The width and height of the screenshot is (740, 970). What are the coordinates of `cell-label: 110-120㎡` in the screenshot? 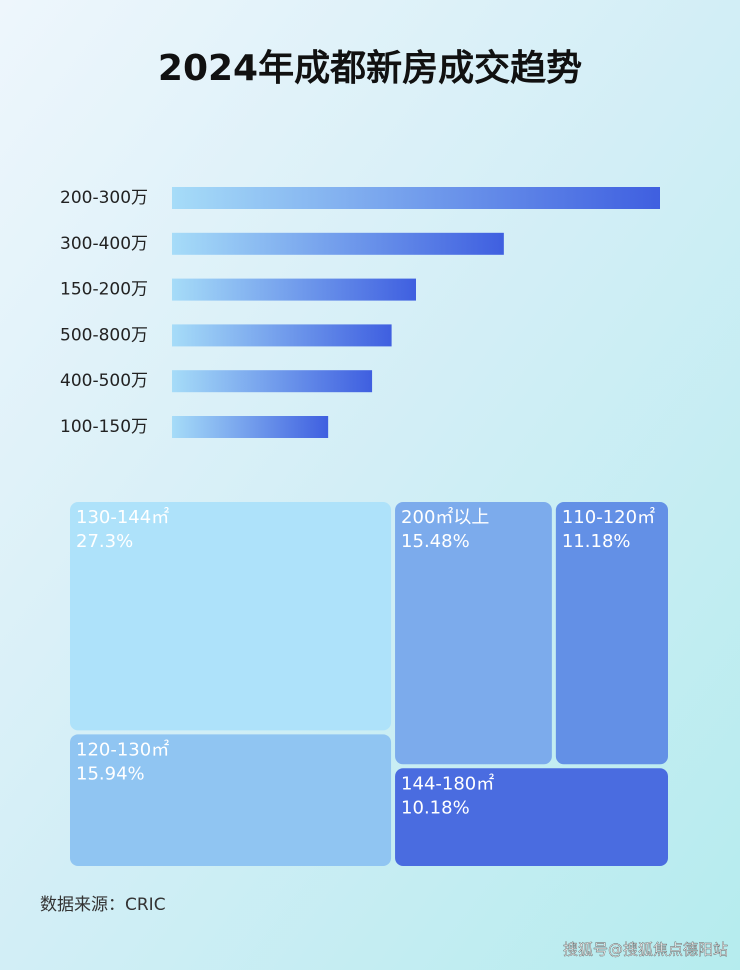 It's located at (608, 517).